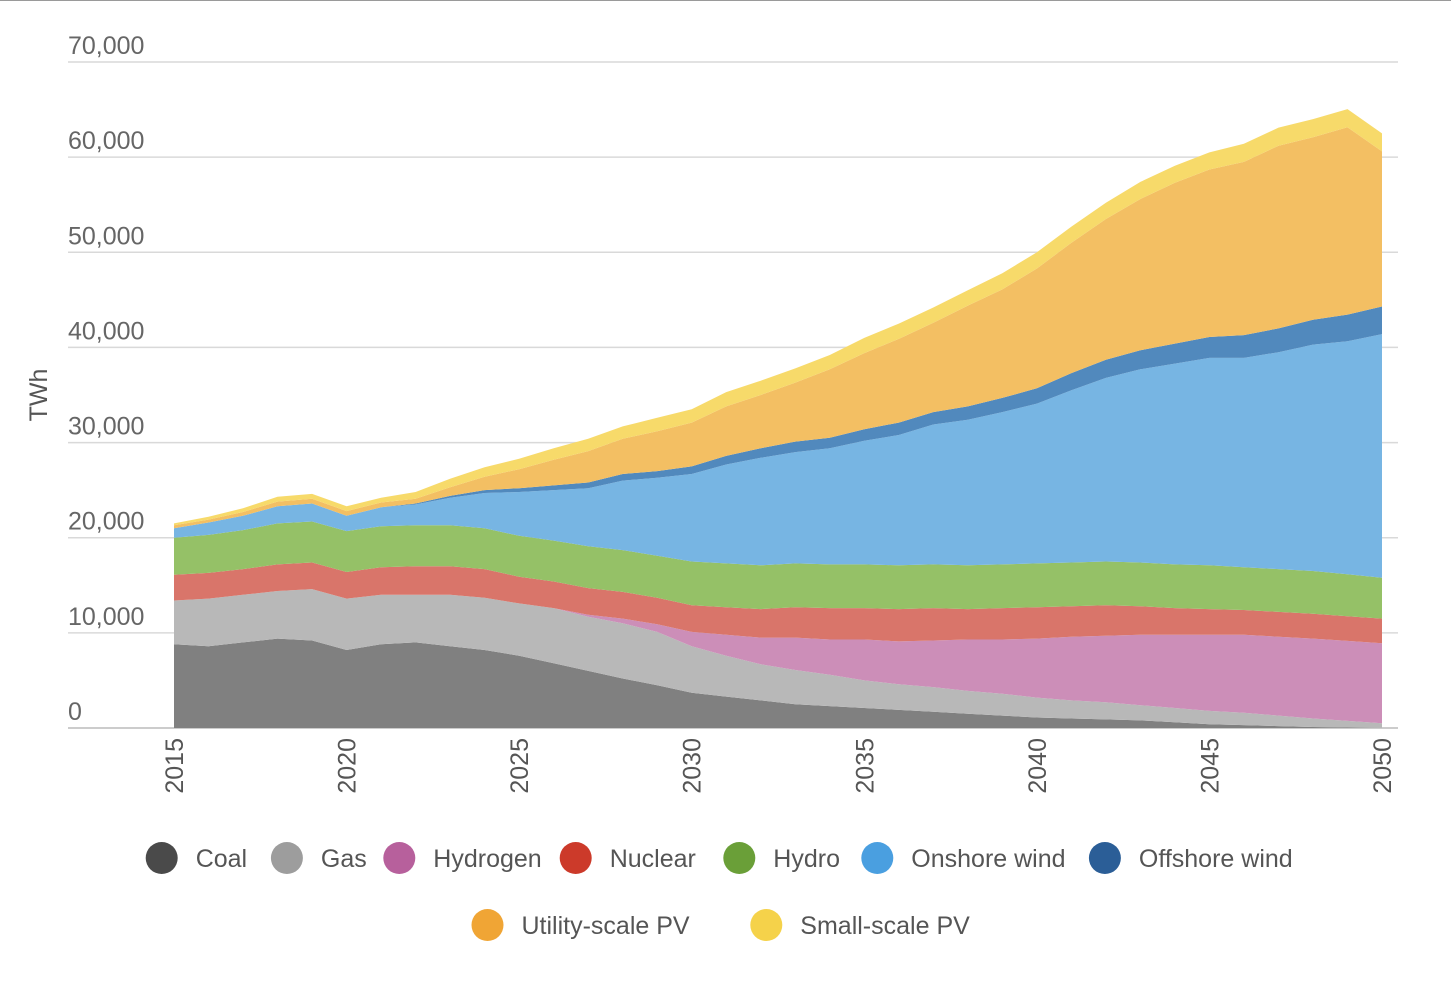 This screenshot has height=1000, width=1451. I want to click on legend-label: Small-scale PV, so click(885, 926).